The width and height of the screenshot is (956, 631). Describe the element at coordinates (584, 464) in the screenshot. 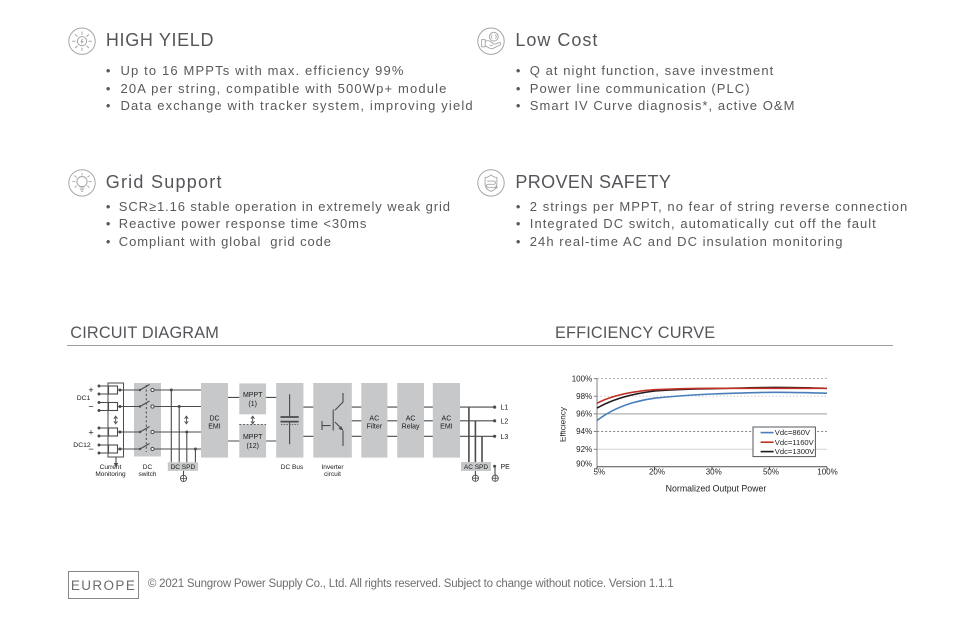

I see `svg-text: 90%` at that location.